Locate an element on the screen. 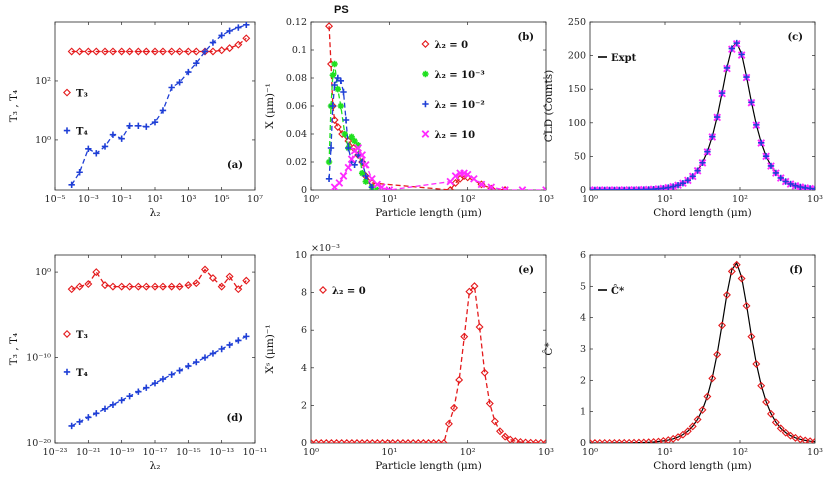 This screenshot has height=485, width=830. y-tick-label: 0.06 is located at coordinates (296, 106).